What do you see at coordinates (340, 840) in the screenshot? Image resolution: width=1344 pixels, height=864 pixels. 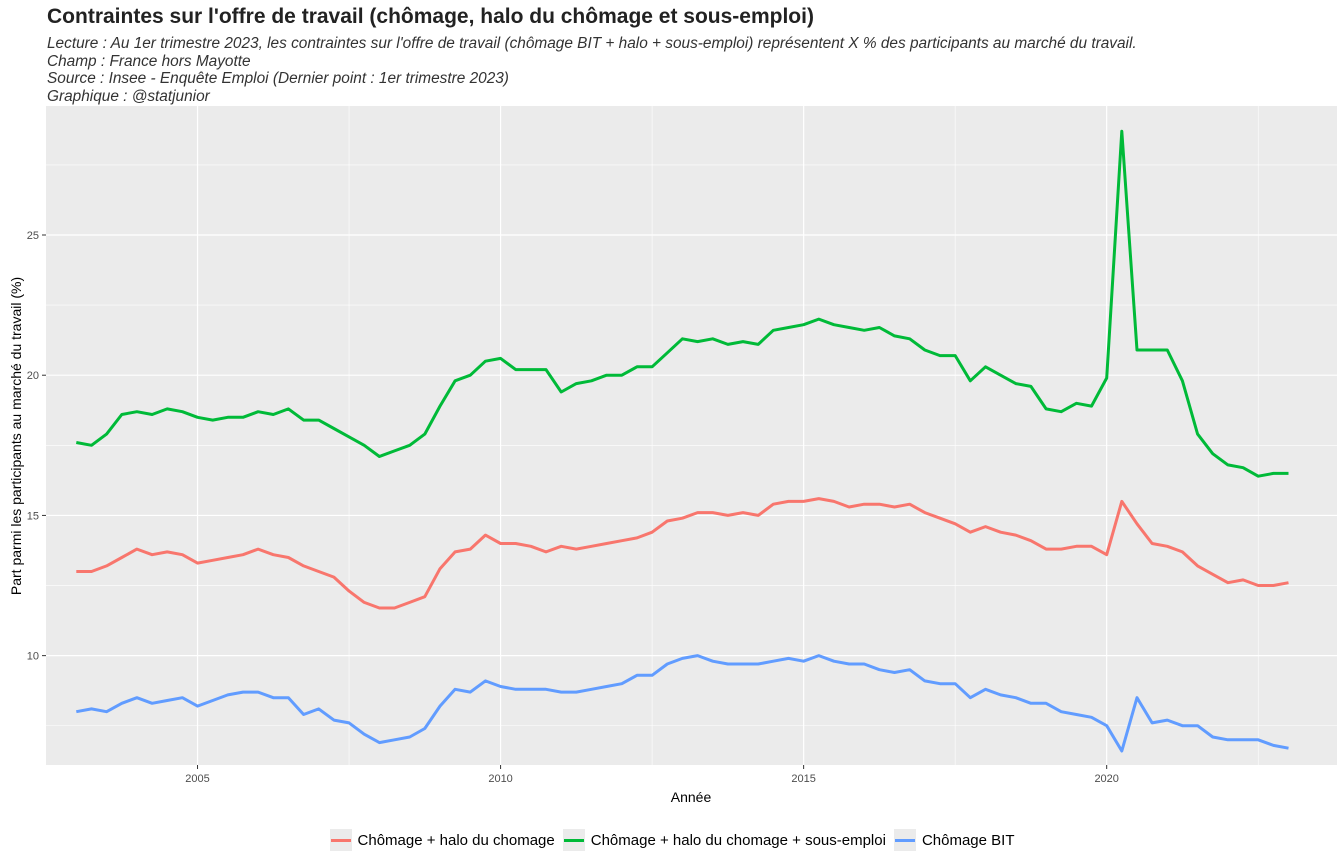 I see `legend-key-chomage-halo` at bounding box center [340, 840].